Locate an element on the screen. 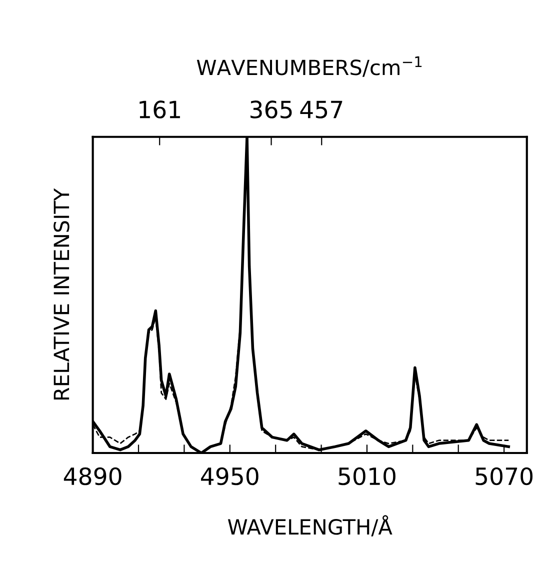 Image resolution: width=546 pixels, height=561 pixels. y-axis-title: RELATIVE INTENSITY is located at coordinates (62, 294).